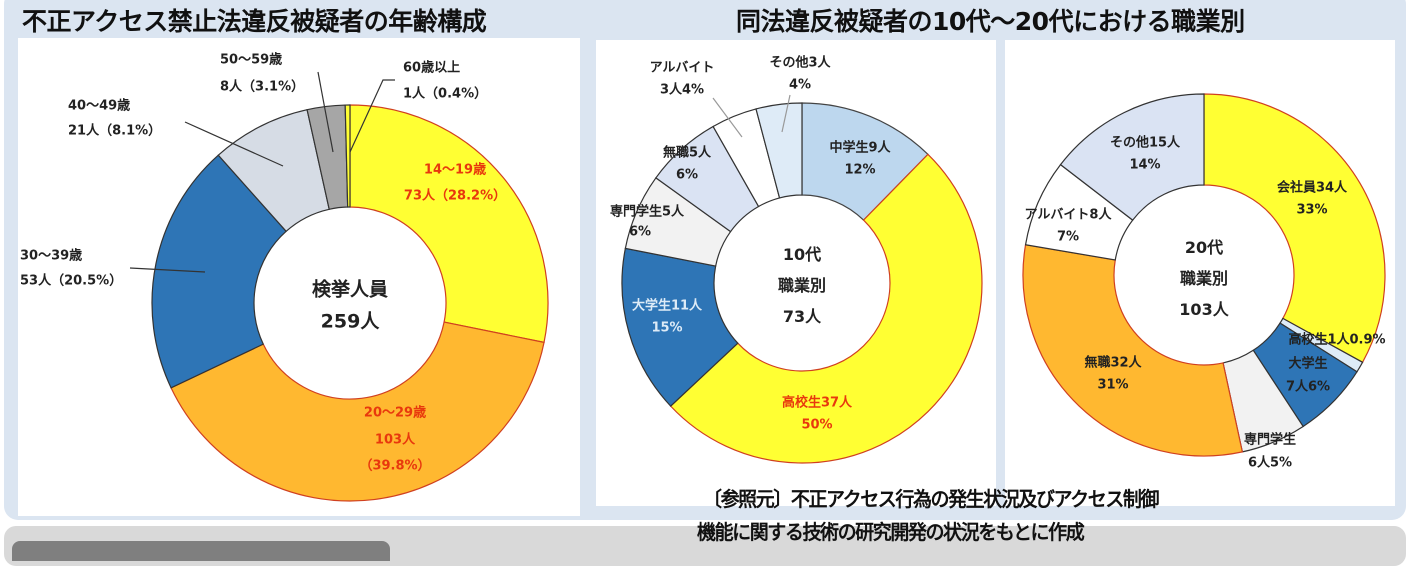  What do you see at coordinates (817, 403) in the screenshot?
I see `label-hs-10s: 高校生37人` at bounding box center [817, 403].